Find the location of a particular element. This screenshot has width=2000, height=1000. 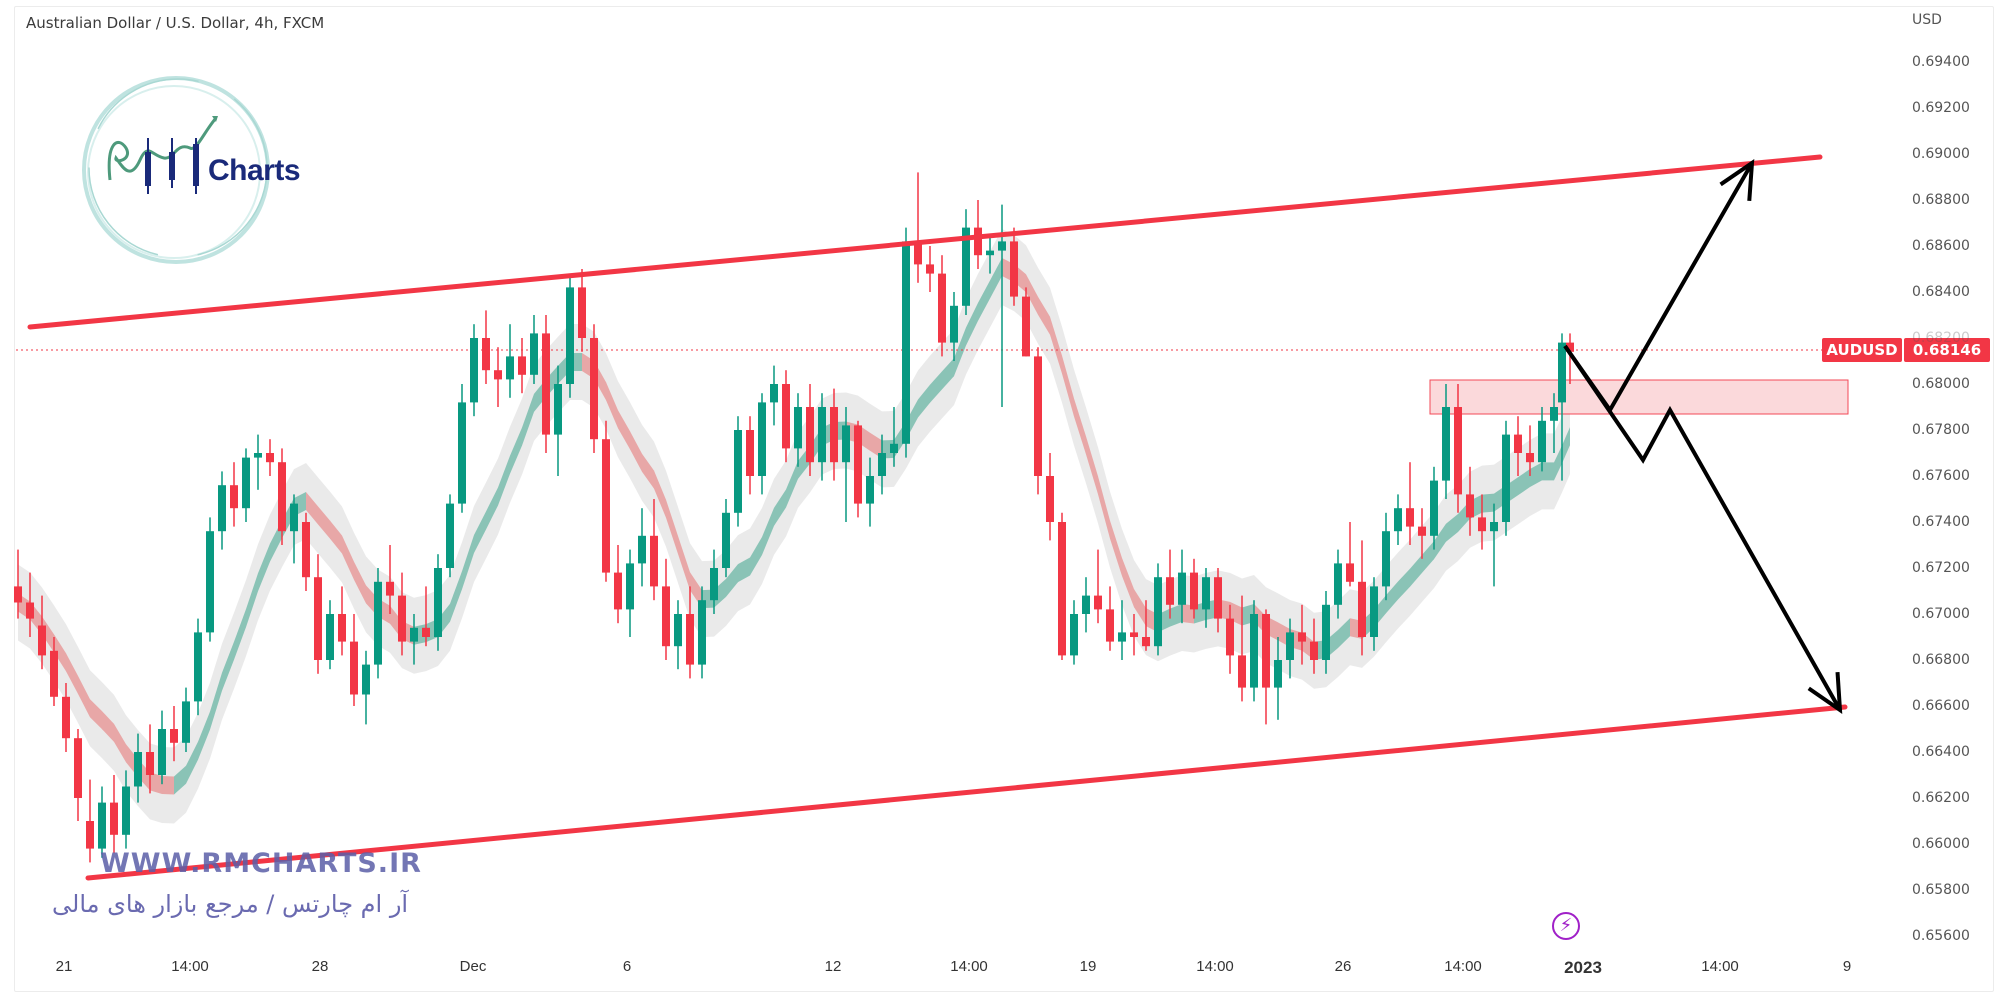

time-axis-label: 14:00 is located at coordinates (1463, 966).